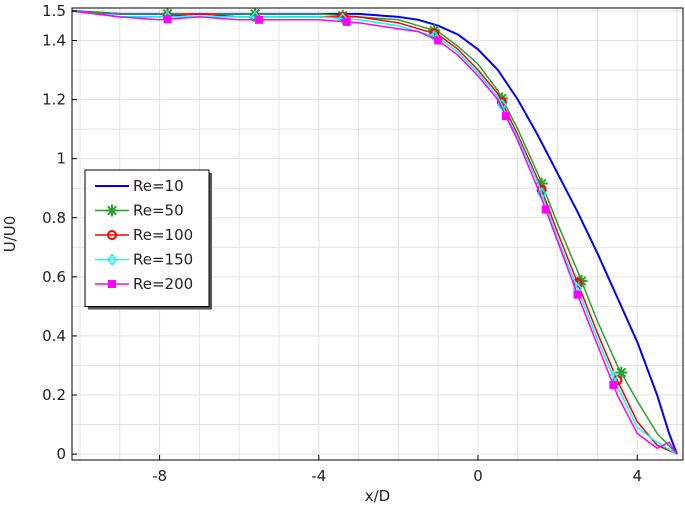  I want to click on y-axis-title: U/U0, so click(10, 234).